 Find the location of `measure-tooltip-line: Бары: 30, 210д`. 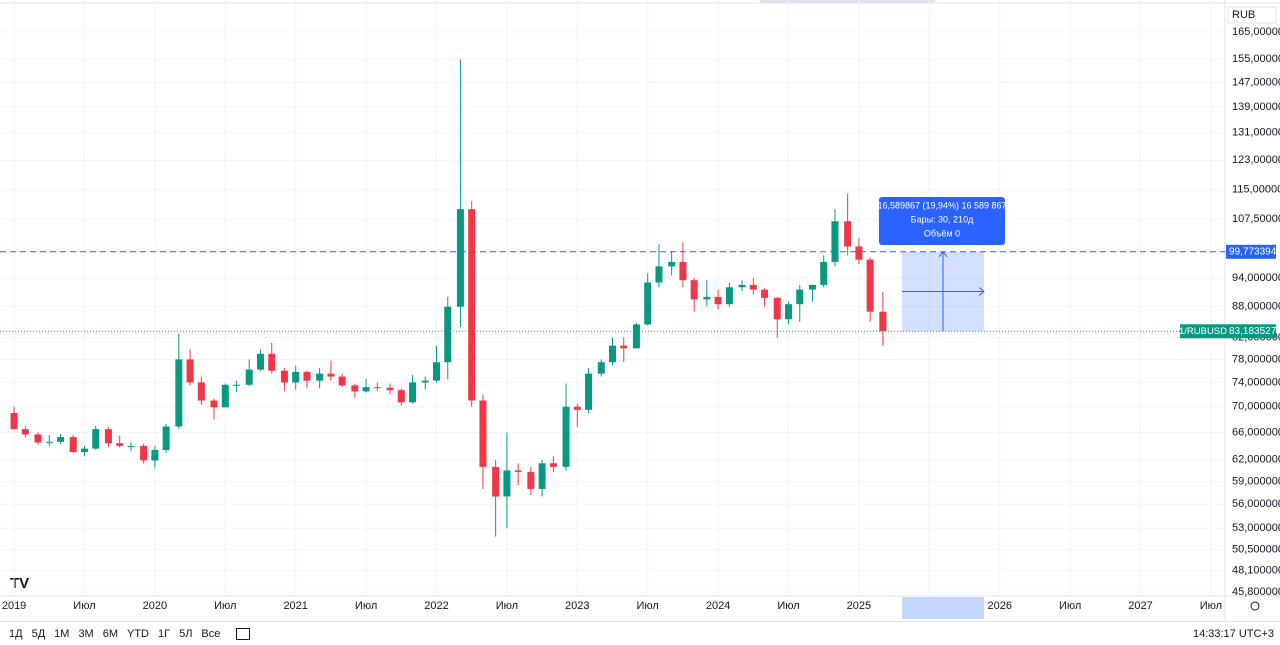

measure-tooltip-line: Бары: 30, 210д is located at coordinates (942, 219).